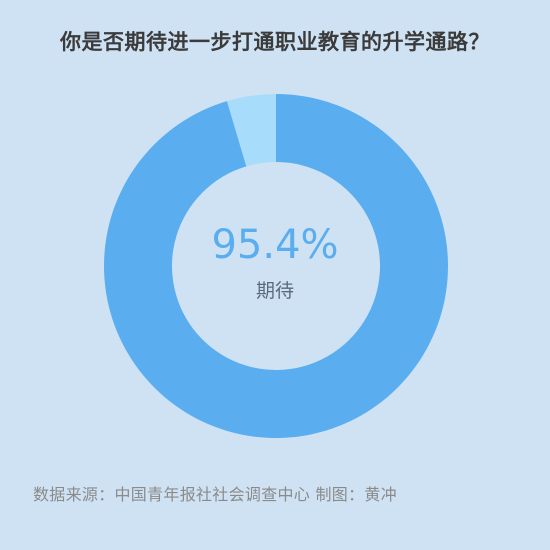  I want to click on center-label: 期待, so click(274, 291).